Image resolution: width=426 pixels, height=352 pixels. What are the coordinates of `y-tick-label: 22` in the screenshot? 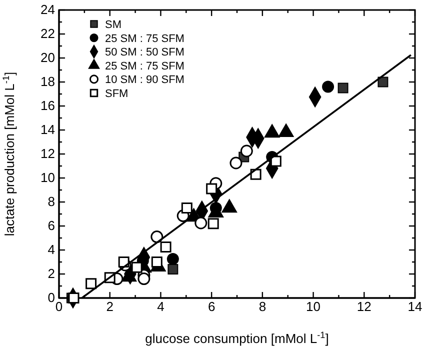 It's located at (47, 34).